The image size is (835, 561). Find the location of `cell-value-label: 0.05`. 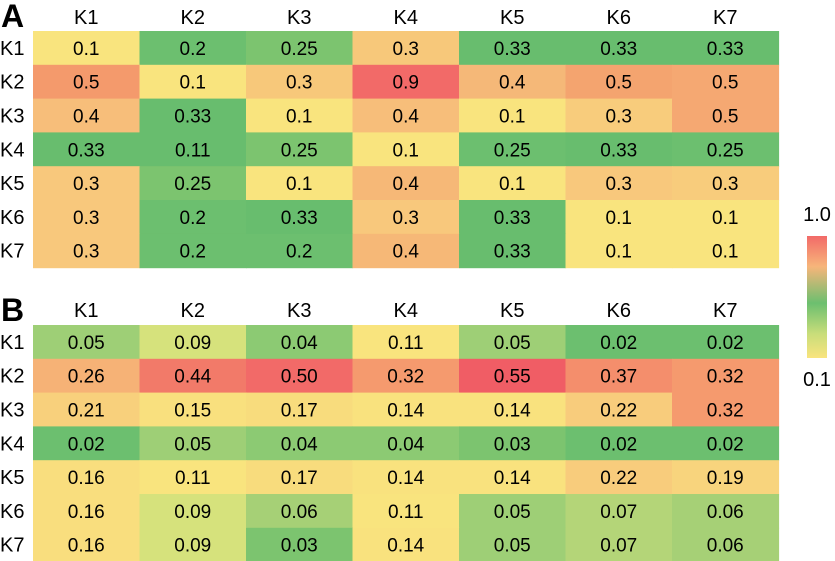

cell-value-label: 0.05 is located at coordinates (512, 343).